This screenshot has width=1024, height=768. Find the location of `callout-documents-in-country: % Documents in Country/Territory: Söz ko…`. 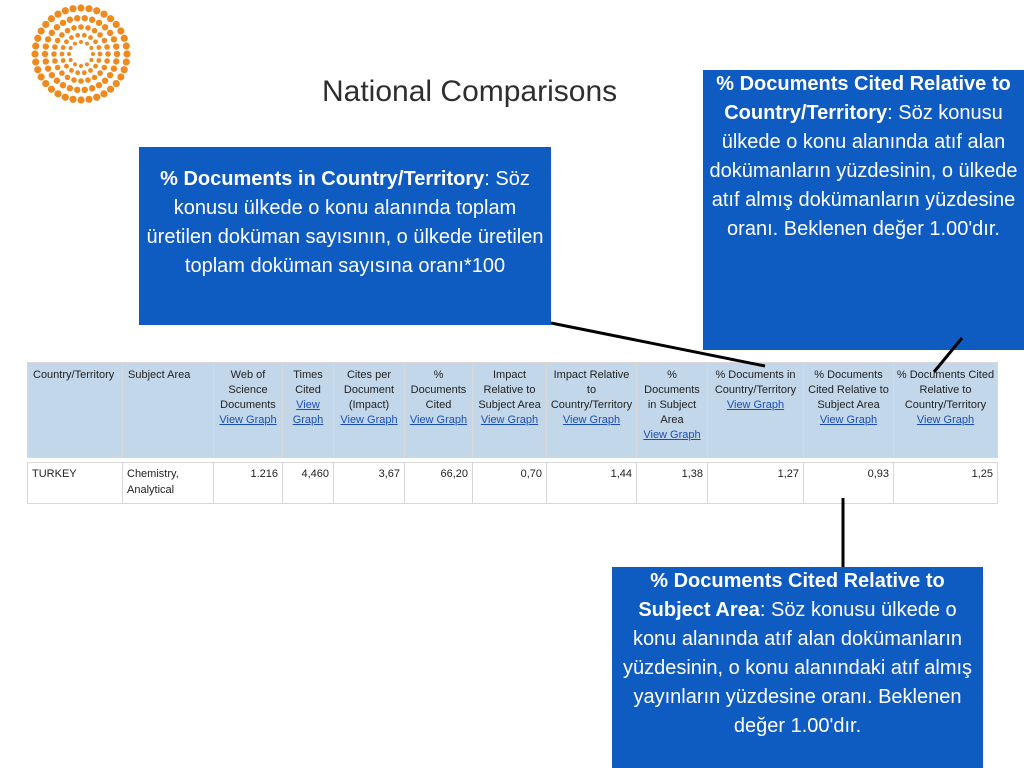

callout-documents-in-country: % Documents in Country/Territory: Söz ko… is located at coordinates (345, 236).